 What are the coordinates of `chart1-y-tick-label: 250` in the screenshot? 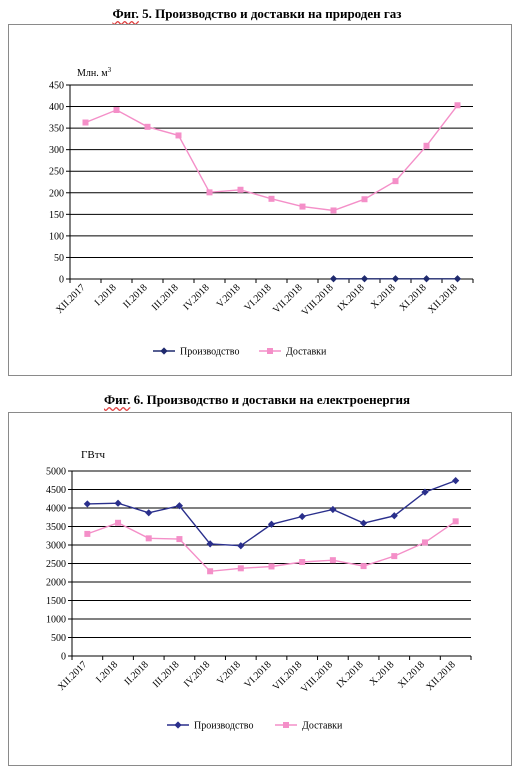 It's located at (56, 172).